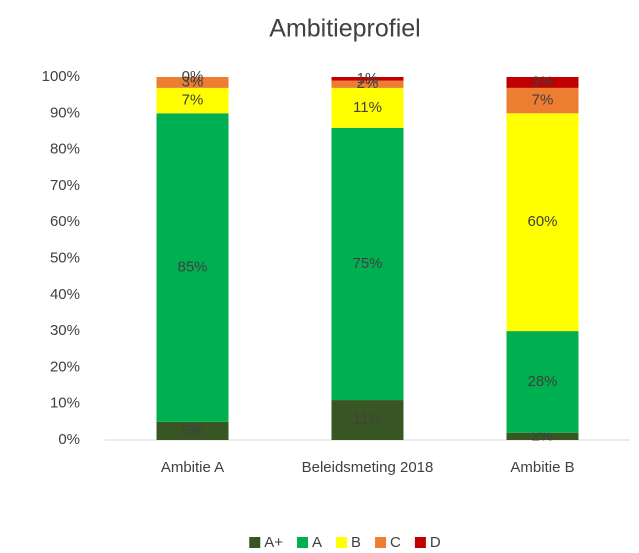  Describe the element at coordinates (344, 29) in the screenshot. I see `chart-title: Ambitieprofiel` at that location.